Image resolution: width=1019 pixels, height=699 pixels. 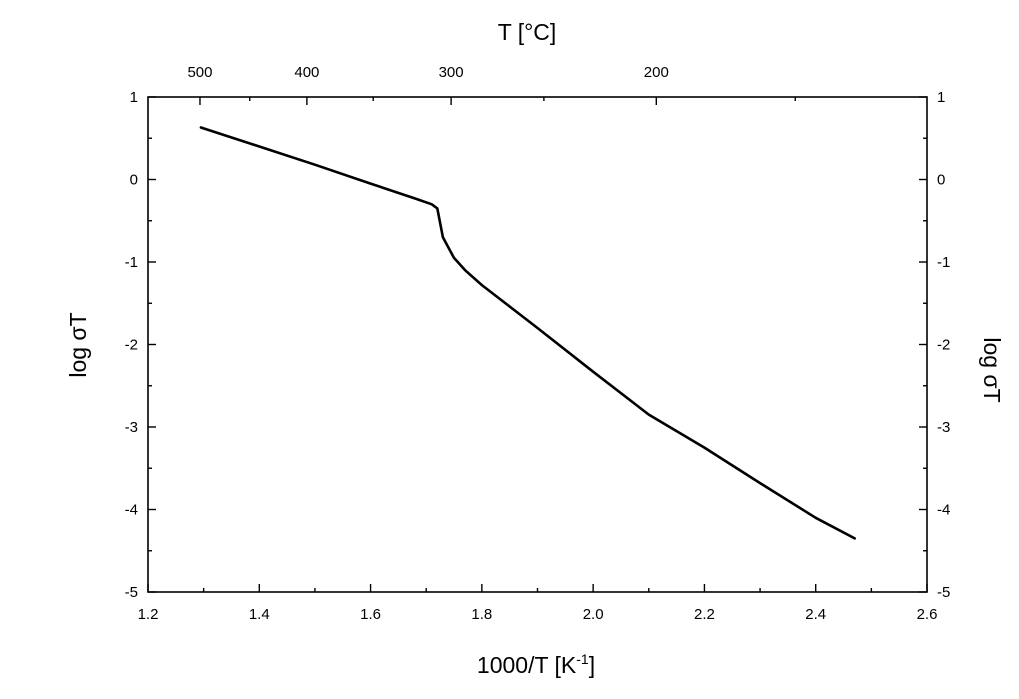 I want to click on x-tick-label: 2.0, so click(x=593, y=614).